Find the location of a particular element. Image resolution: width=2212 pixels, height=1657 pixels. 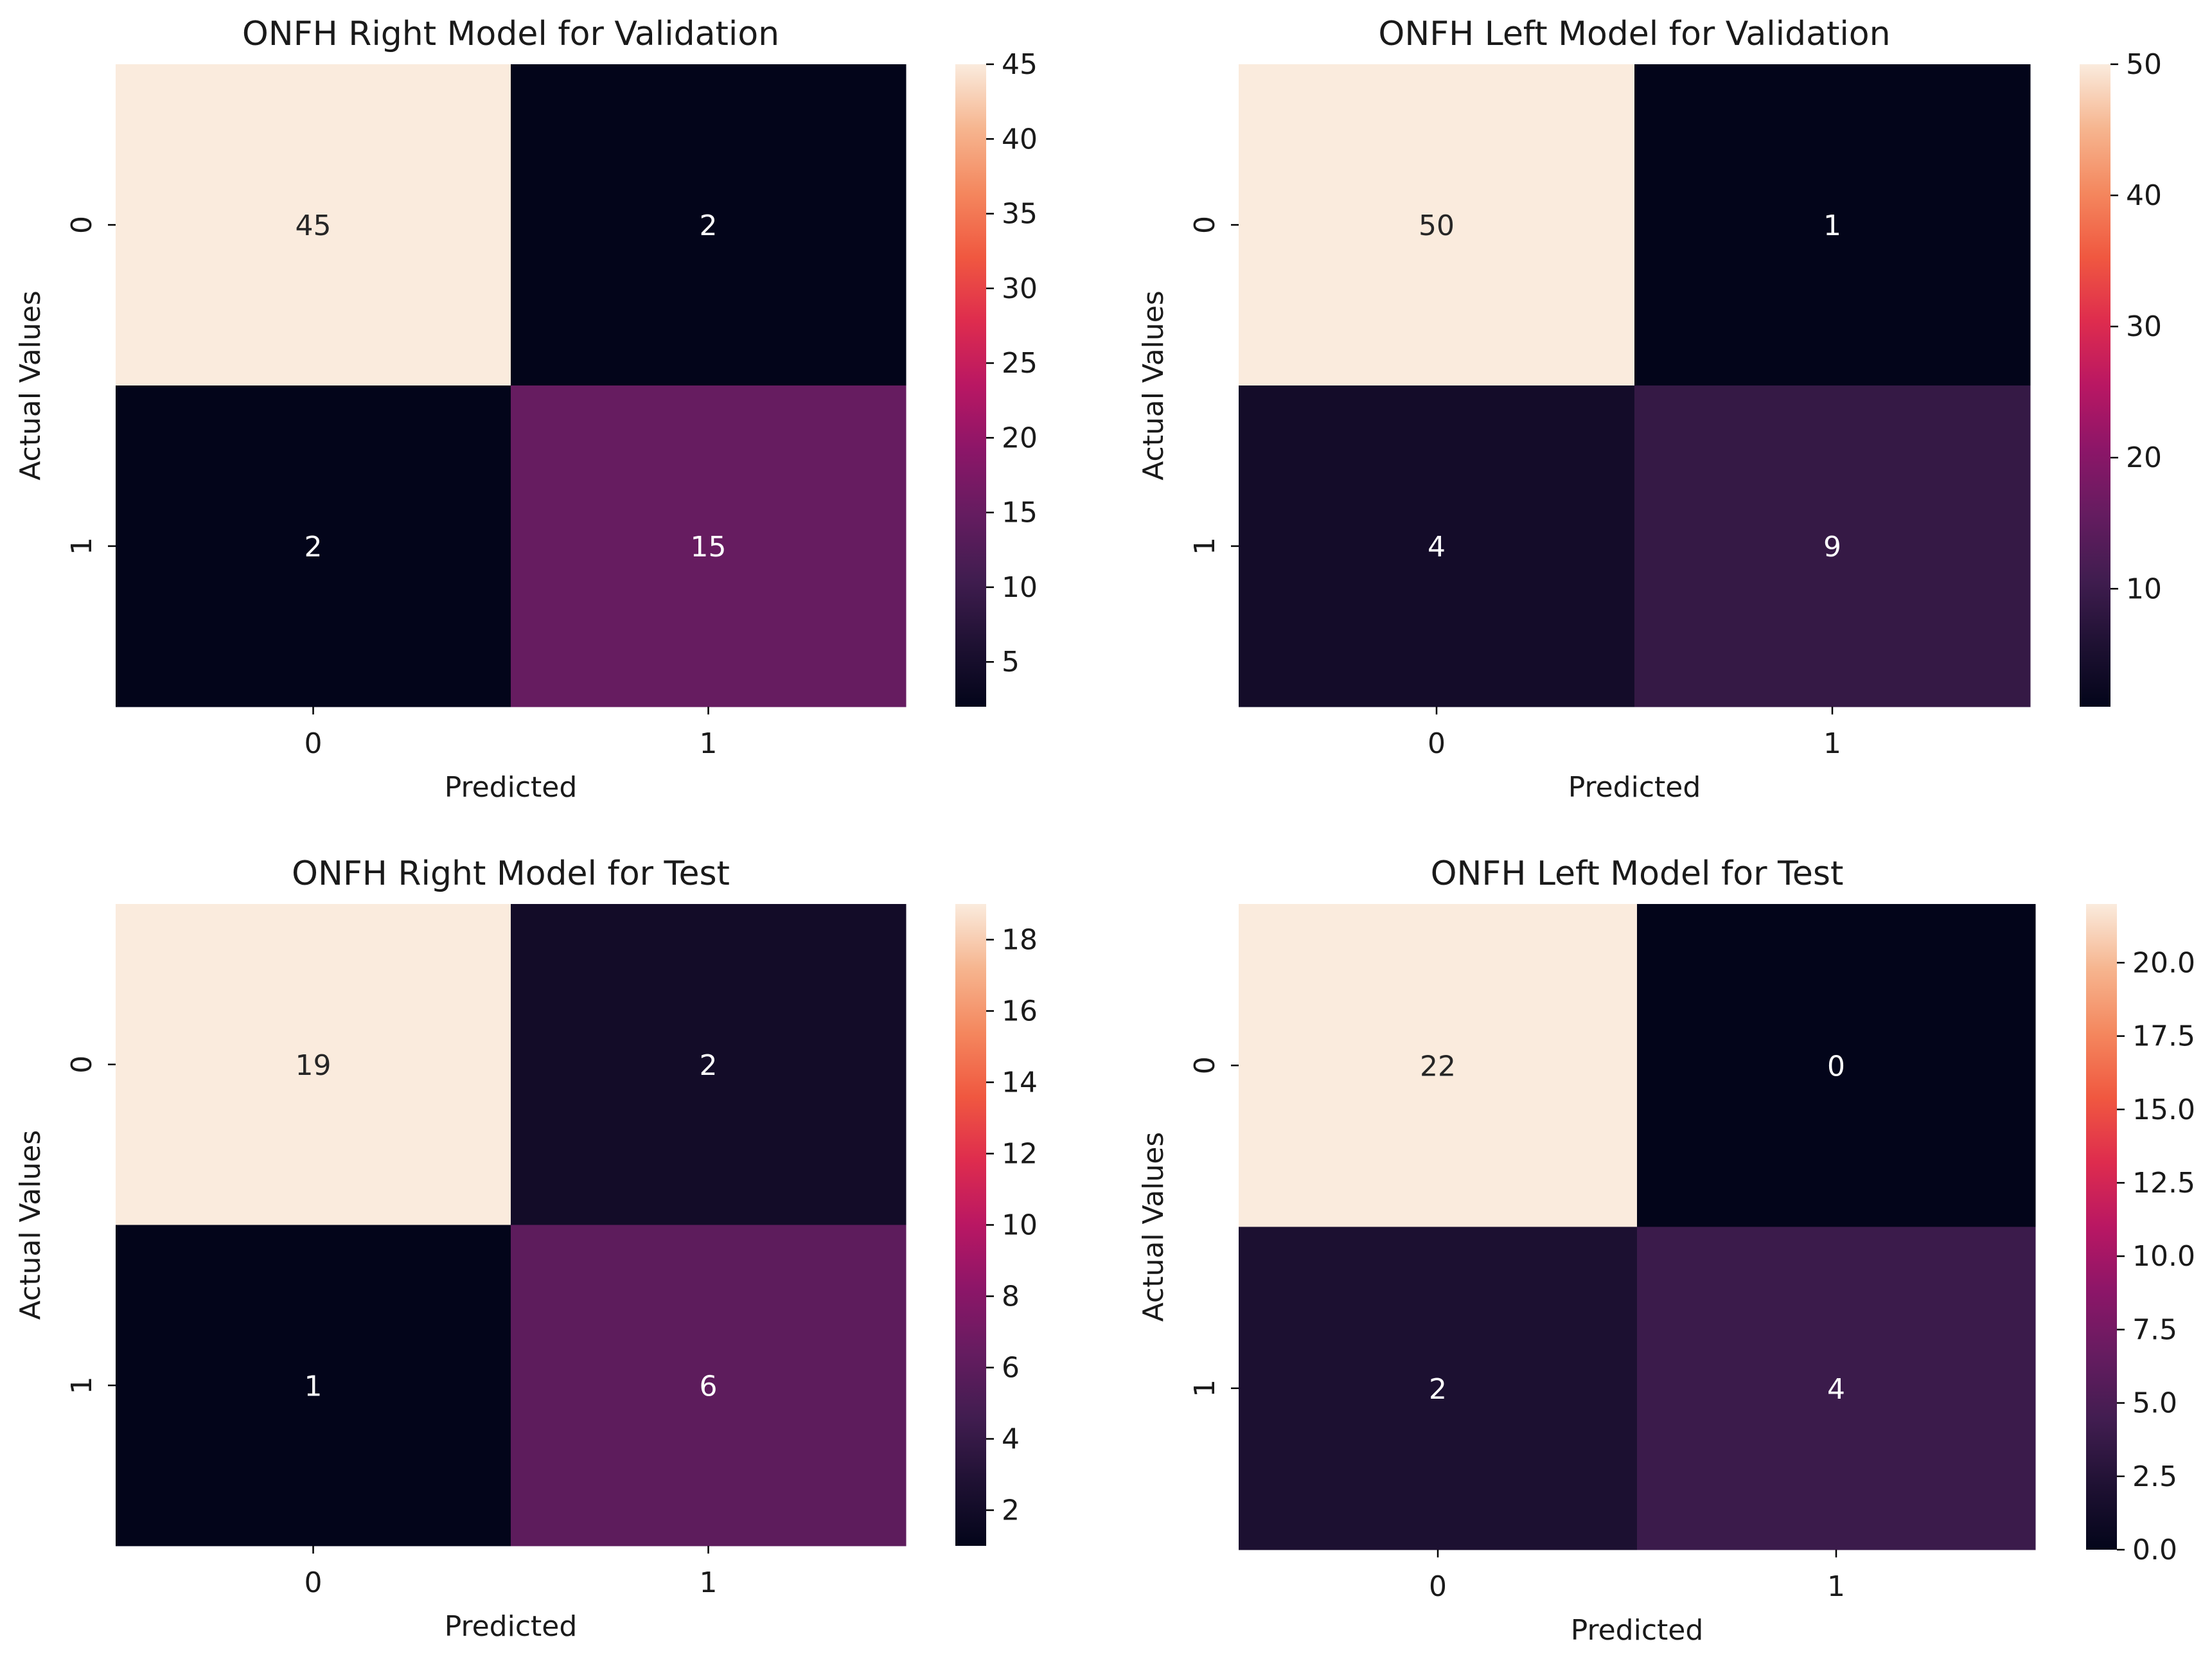

colorbar-tick-label: 15 is located at coordinates (1020, 513).